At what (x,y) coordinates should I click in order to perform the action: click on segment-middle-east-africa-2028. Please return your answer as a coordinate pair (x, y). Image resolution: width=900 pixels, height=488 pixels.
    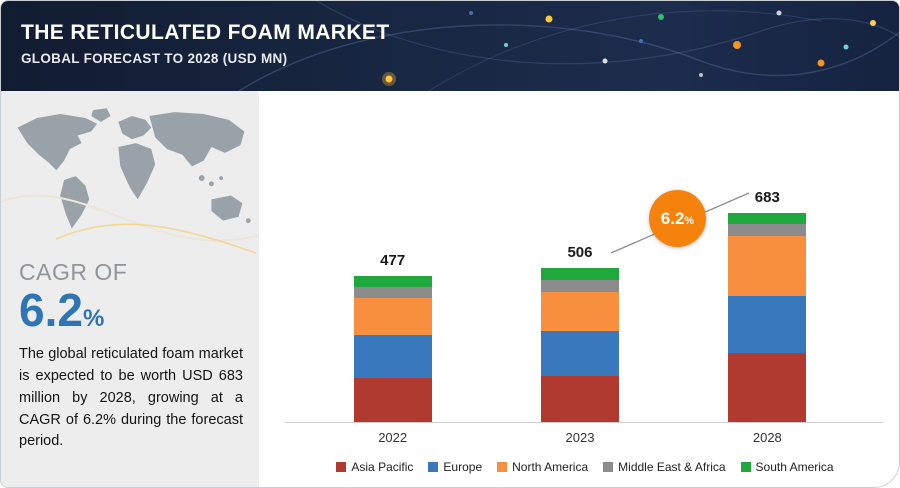
    Looking at the image, I should click on (767, 230).